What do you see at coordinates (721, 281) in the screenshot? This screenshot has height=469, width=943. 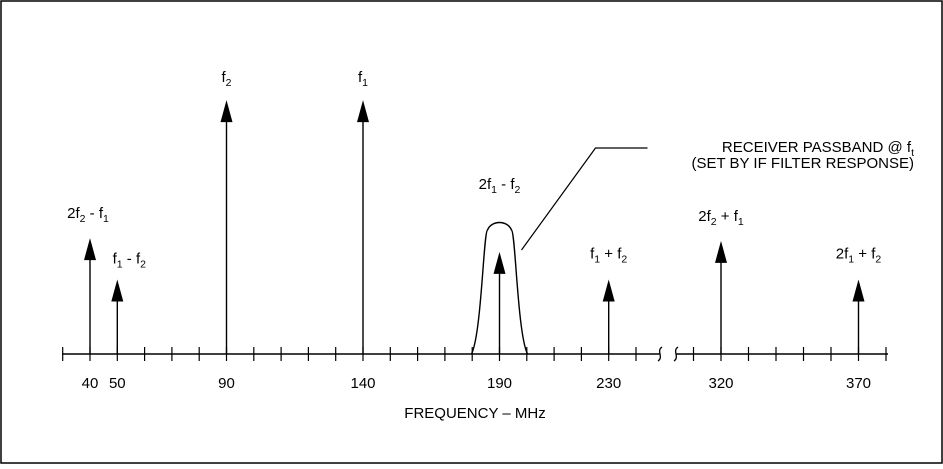 I see `spectral-line-320: 2f2 + f1` at bounding box center [721, 281].